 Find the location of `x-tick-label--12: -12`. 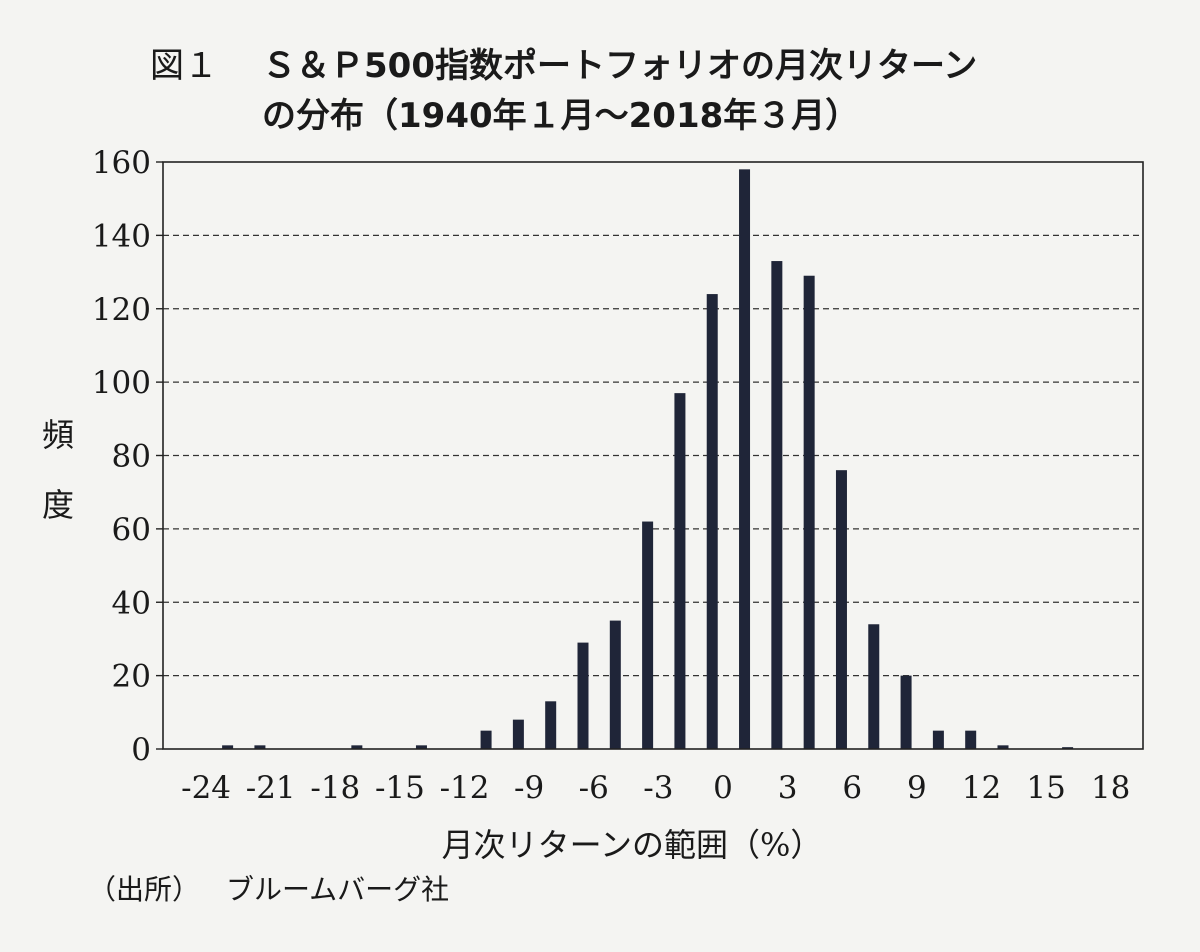

x-tick-label--12: -12 is located at coordinates (465, 788).